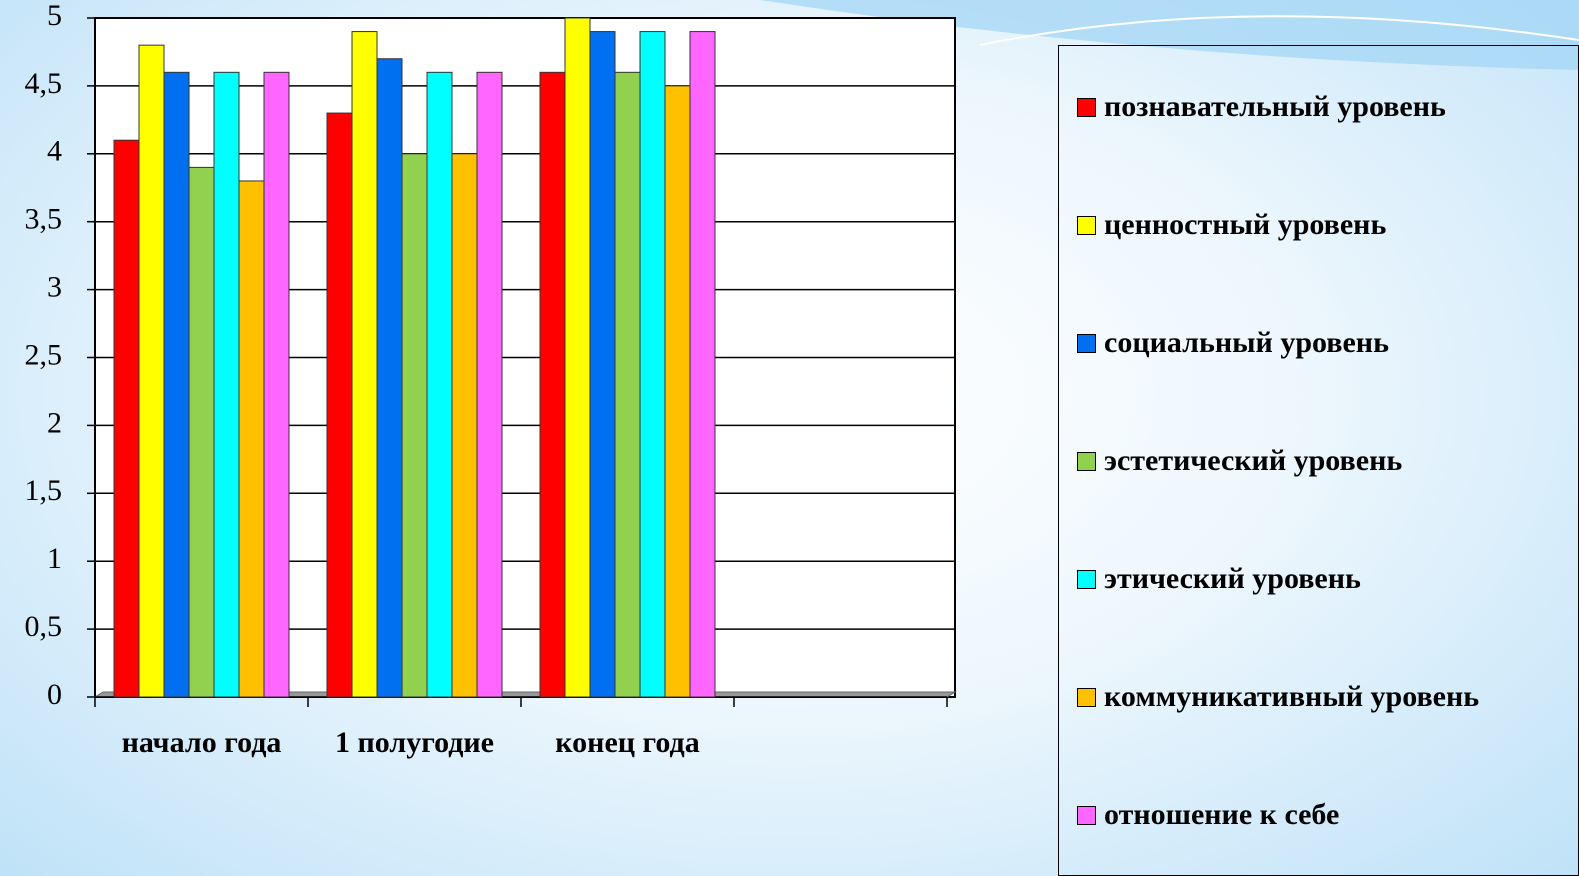 This screenshot has height=876, width=1579. I want to click on y-tick-label: 0, so click(54, 694).